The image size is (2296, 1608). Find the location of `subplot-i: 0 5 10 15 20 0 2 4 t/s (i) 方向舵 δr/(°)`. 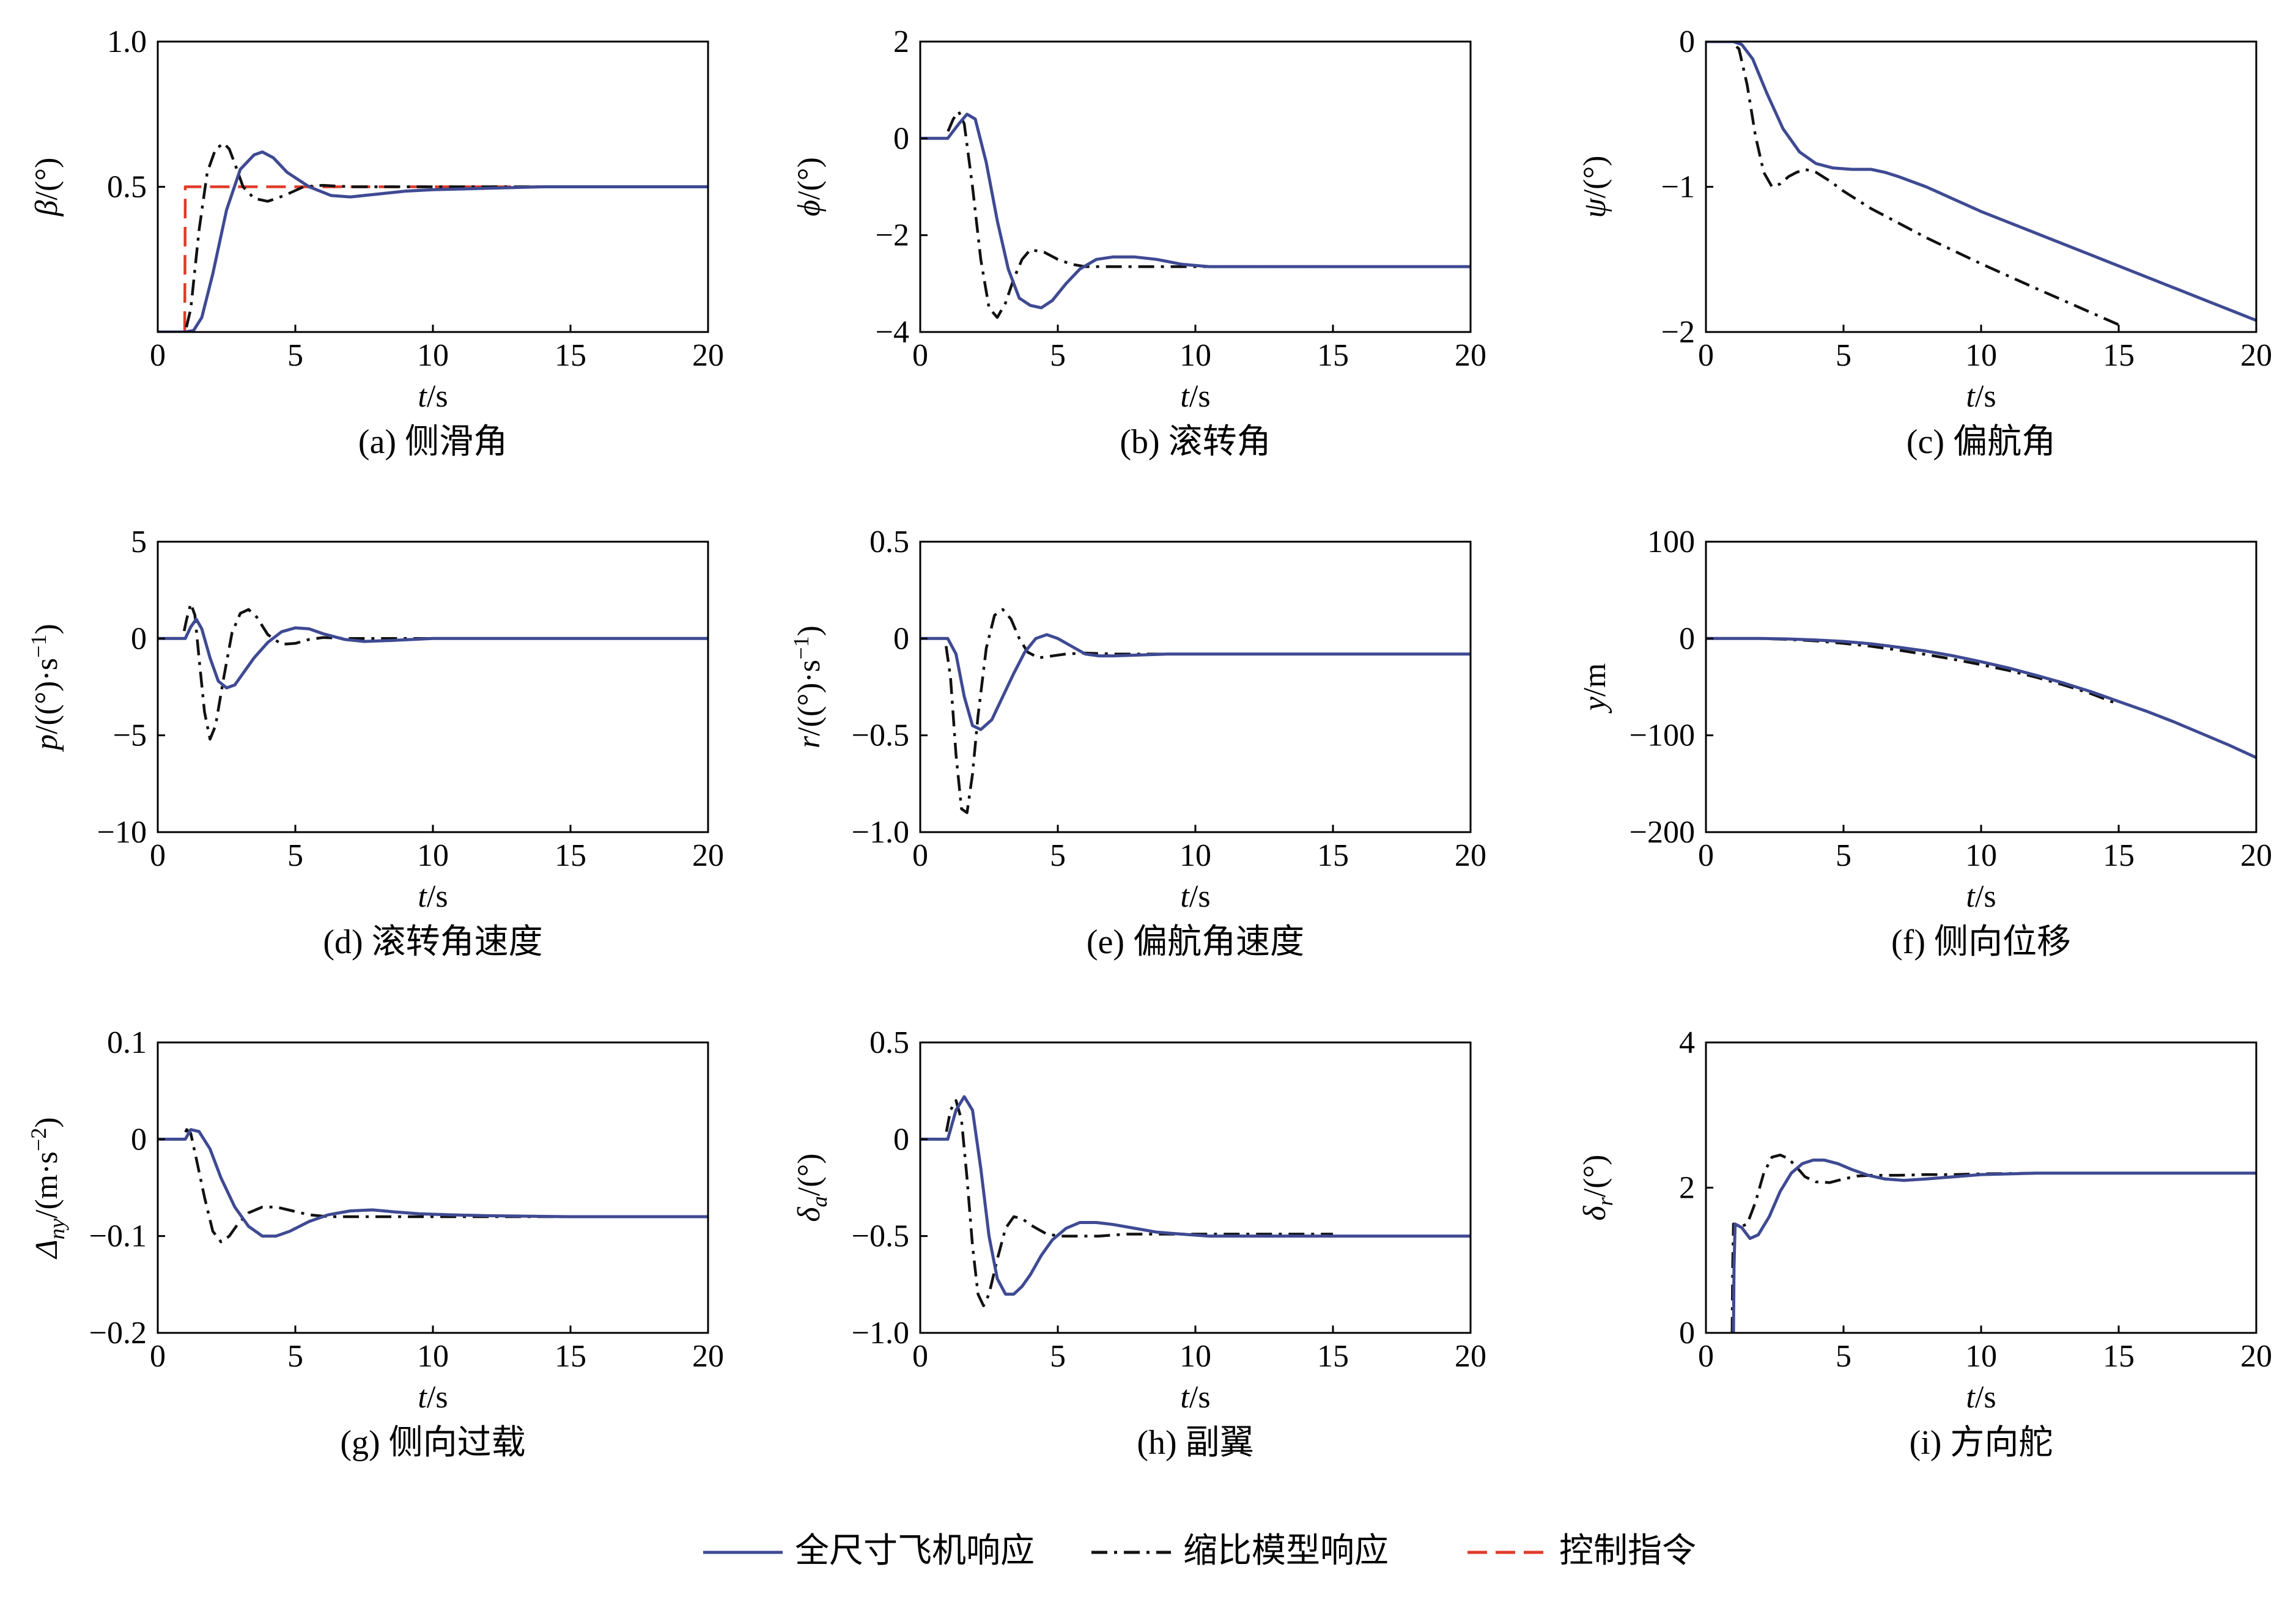

subplot-i: 0 5 10 15 20 0 2 4 t/s (i) 方向舵 δr/(°) is located at coordinates (1925, 1243).